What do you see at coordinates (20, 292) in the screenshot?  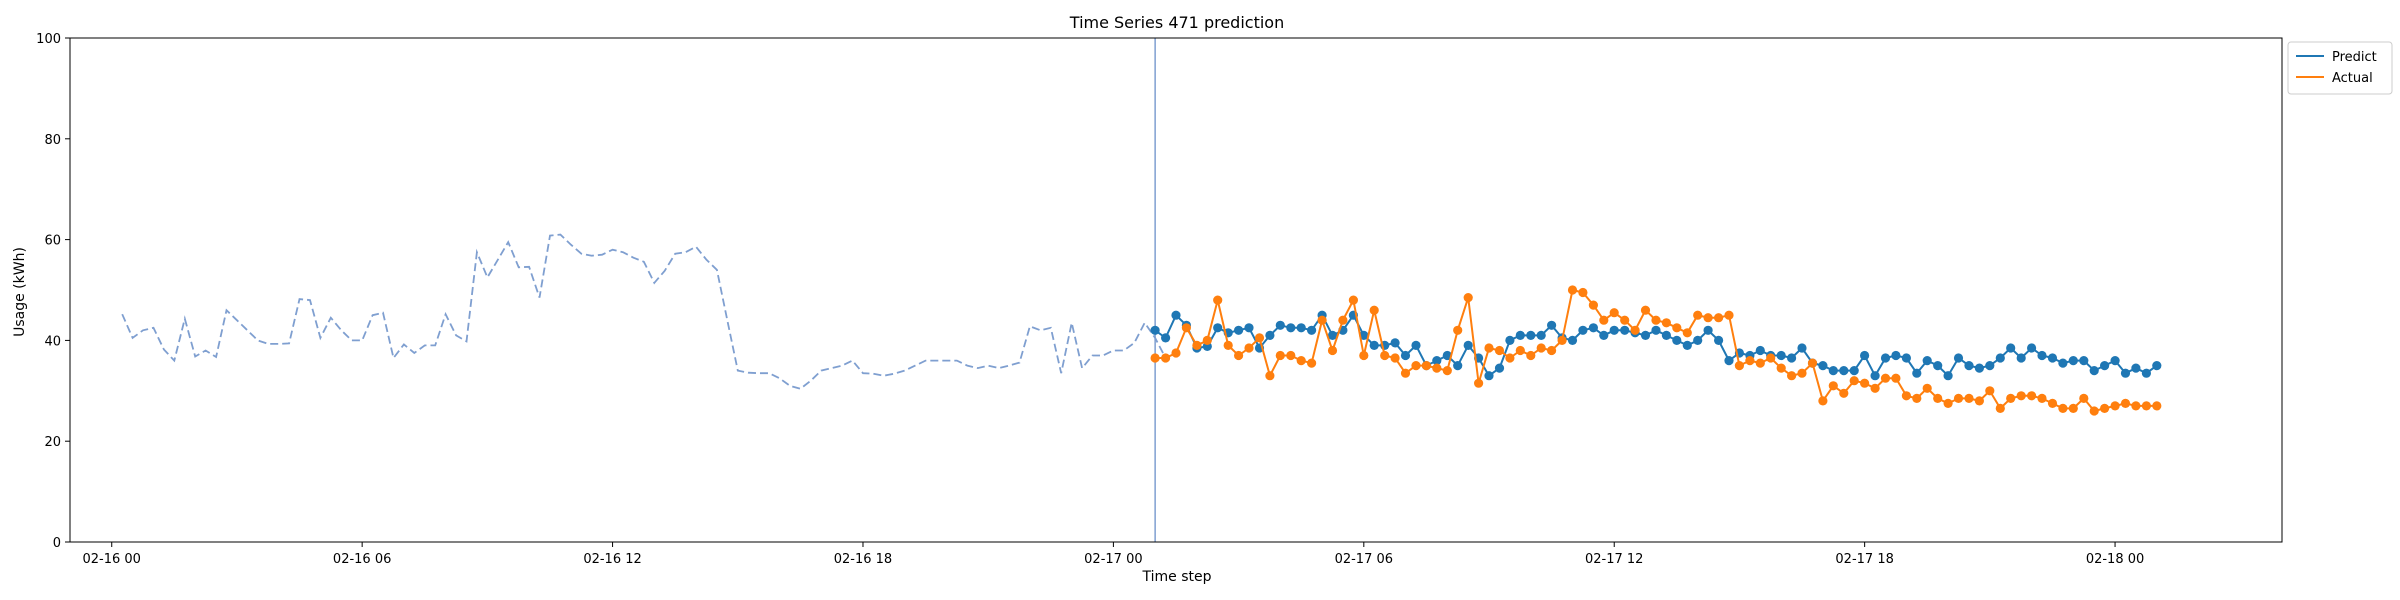 I see `y-axis-label: Usage (kWh)` at bounding box center [20, 292].